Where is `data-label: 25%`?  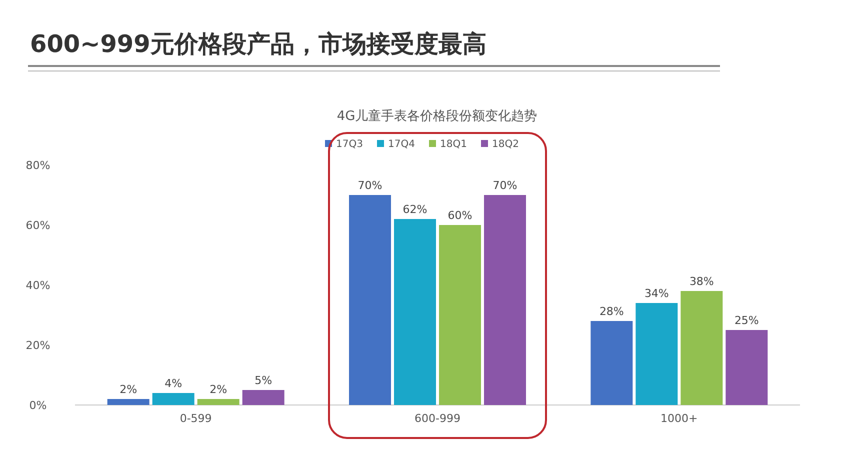 data-label: 25% is located at coordinates (746, 320).